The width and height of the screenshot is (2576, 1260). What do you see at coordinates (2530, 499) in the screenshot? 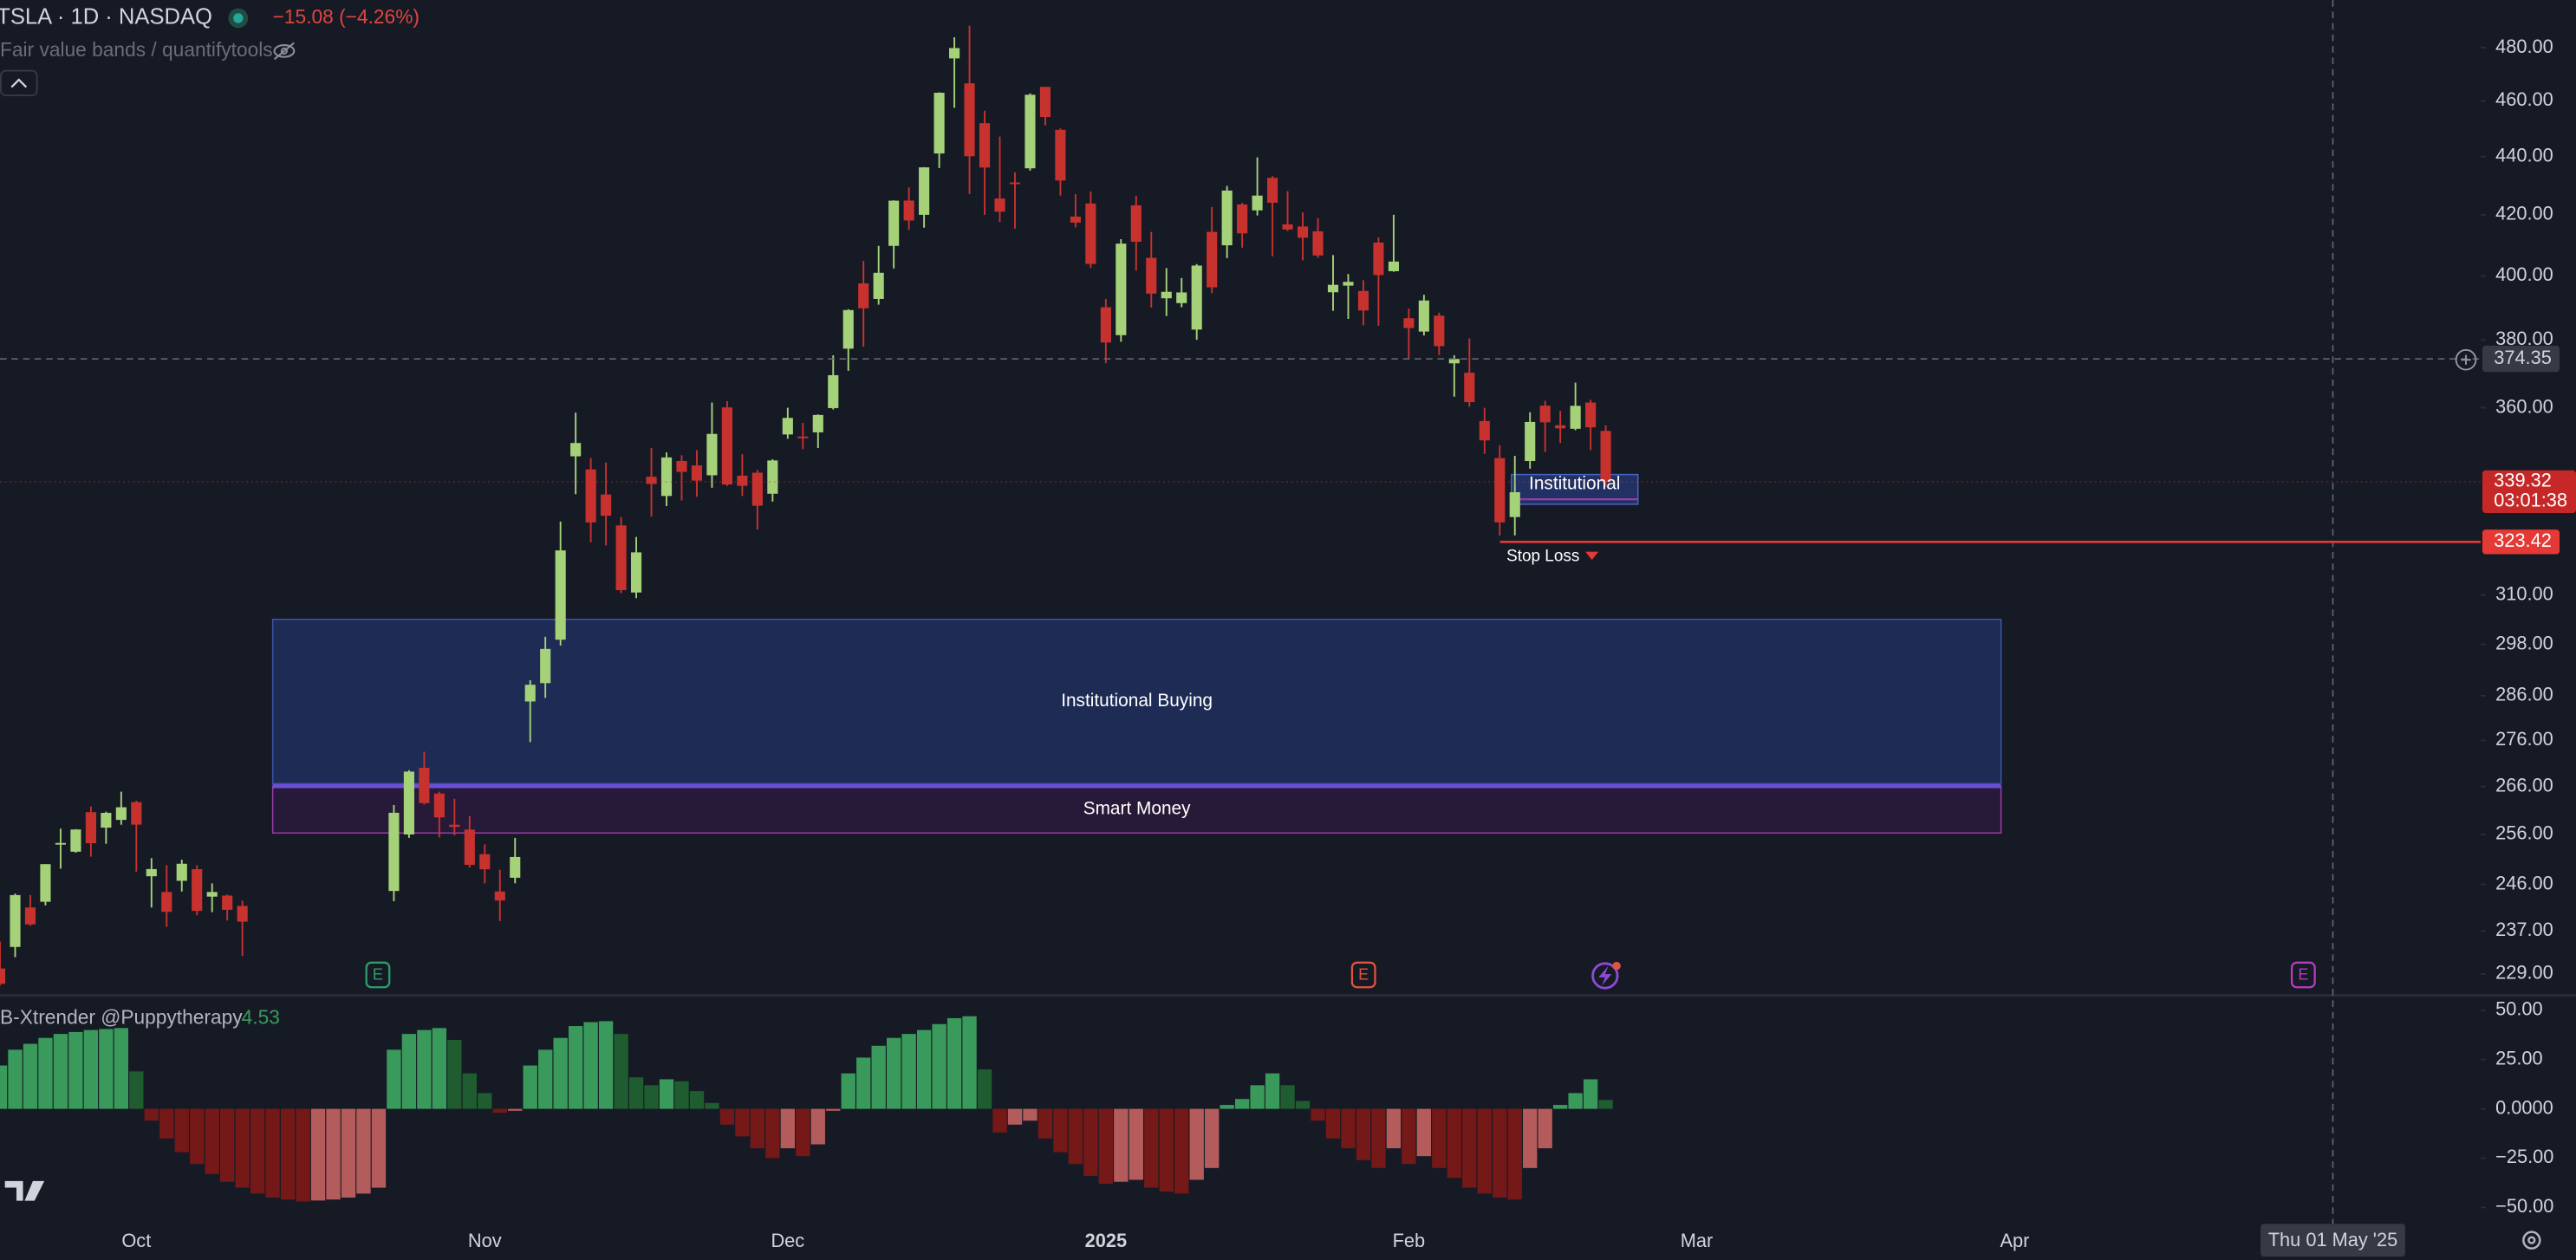
I see `countdown-label: 03:01:38` at bounding box center [2530, 499].